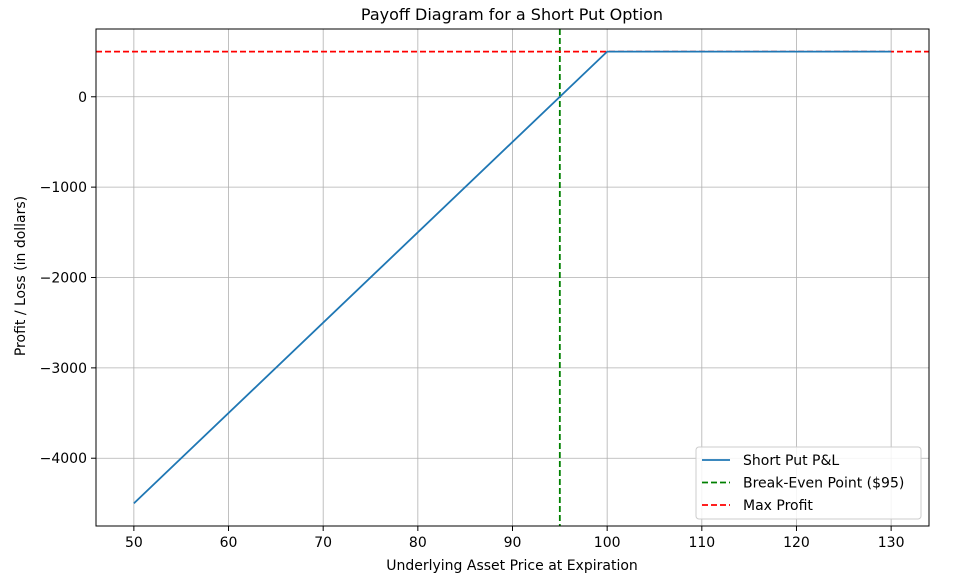 This screenshot has width=954, height=585. What do you see at coordinates (796, 543) in the screenshot?
I see `x-tick-label: 120` at bounding box center [796, 543].